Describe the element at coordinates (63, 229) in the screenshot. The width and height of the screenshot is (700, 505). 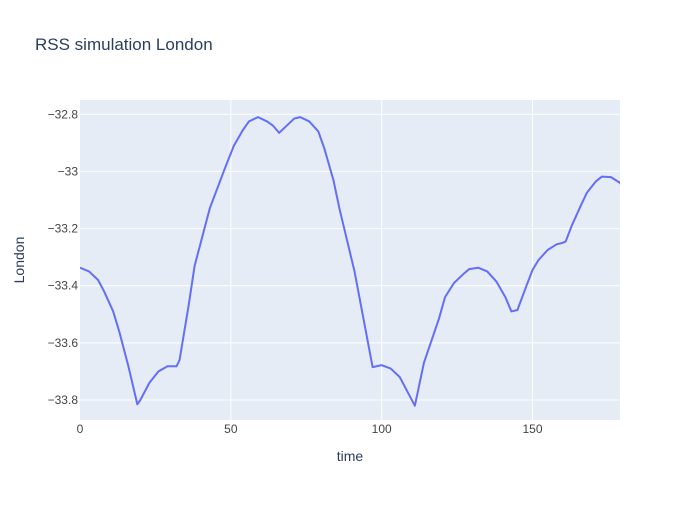
I see `y-tick-label: −33.2` at that location.